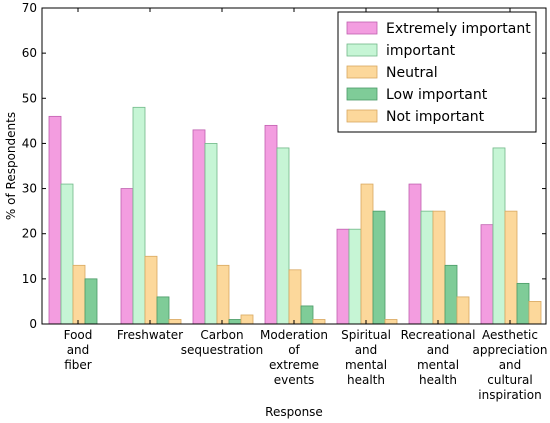 This screenshot has height=423, width=550. I want to click on x-category-label-line: cultural, so click(509, 380).